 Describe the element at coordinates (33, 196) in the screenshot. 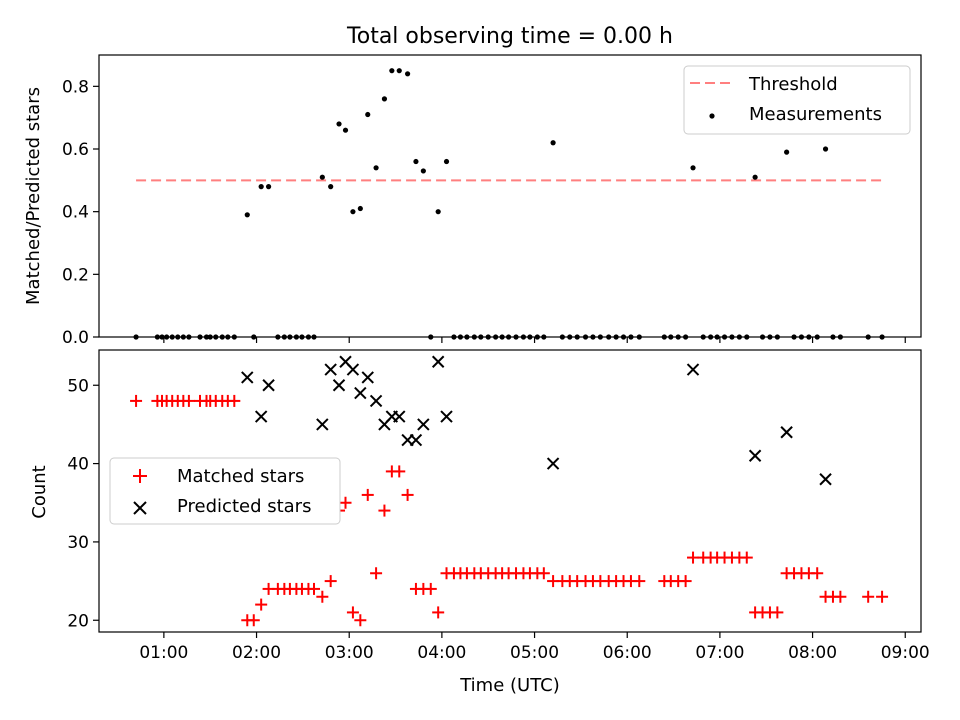

I see `ratio-panel-ylabel: Matched/Predicted stars` at that location.